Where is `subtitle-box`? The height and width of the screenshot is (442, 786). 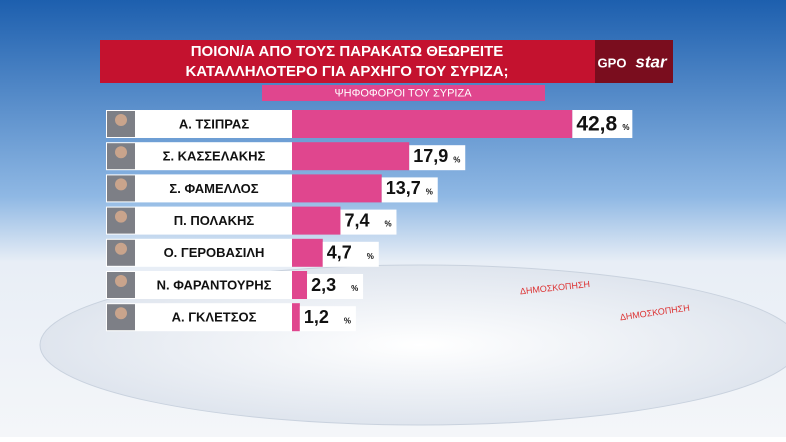
subtitle-box is located at coordinates (403, 93).